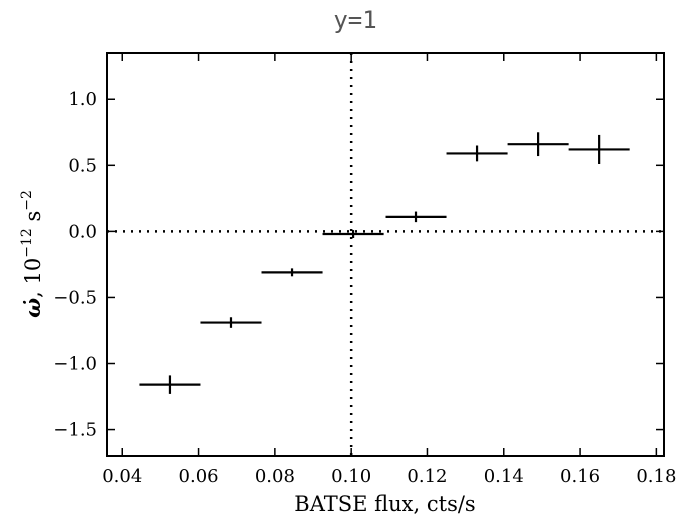 The image size is (679, 516). I want to click on x-tick-label: 0.04, so click(122, 476).